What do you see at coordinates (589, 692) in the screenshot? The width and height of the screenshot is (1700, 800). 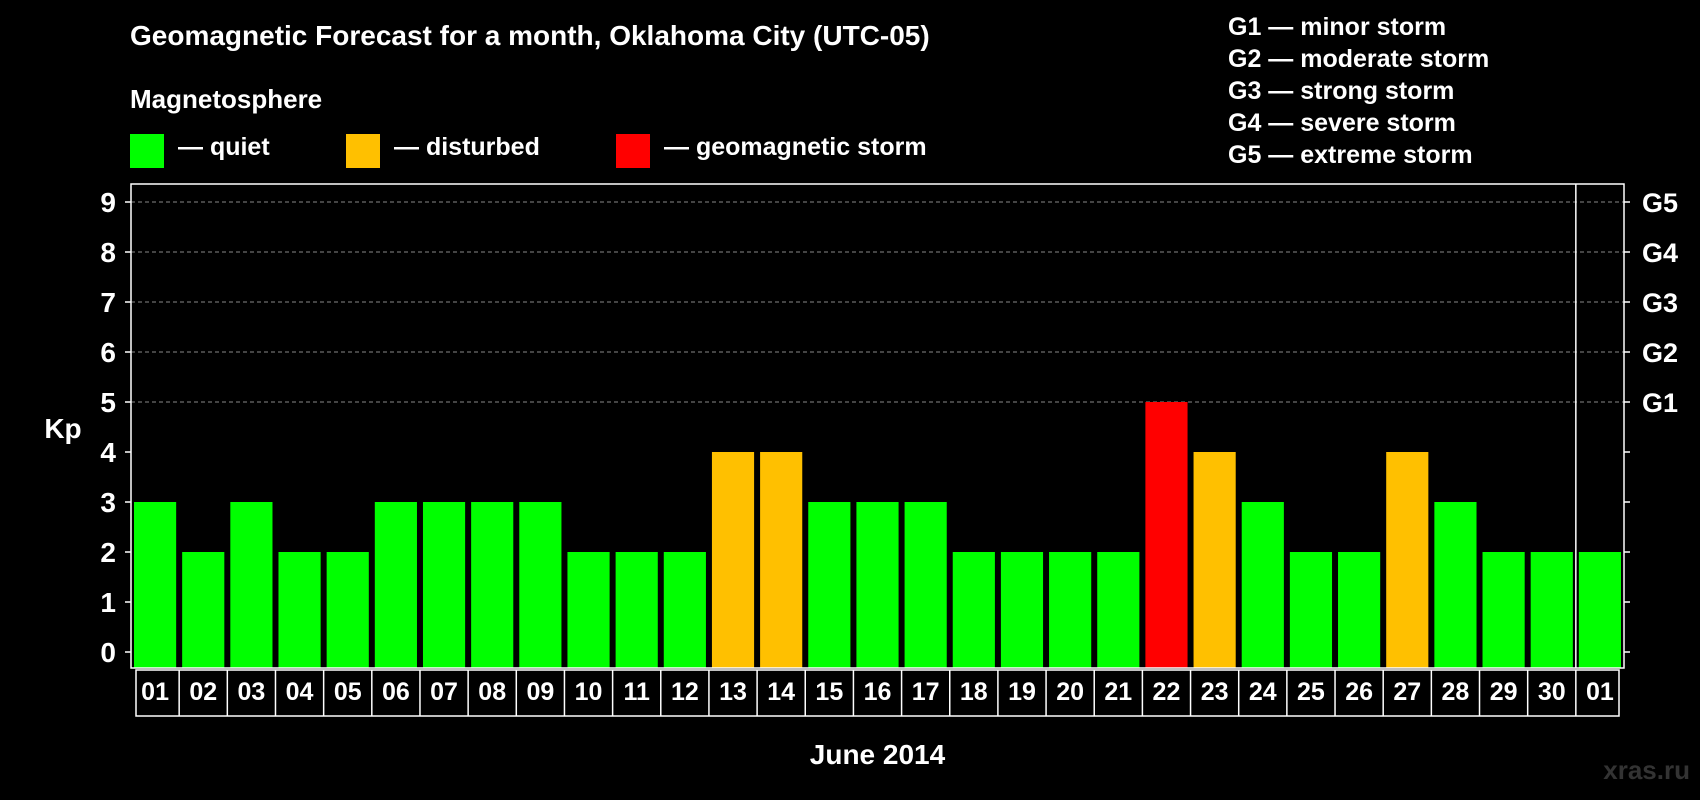 I see `x-tick-label-10: 10` at bounding box center [589, 692].